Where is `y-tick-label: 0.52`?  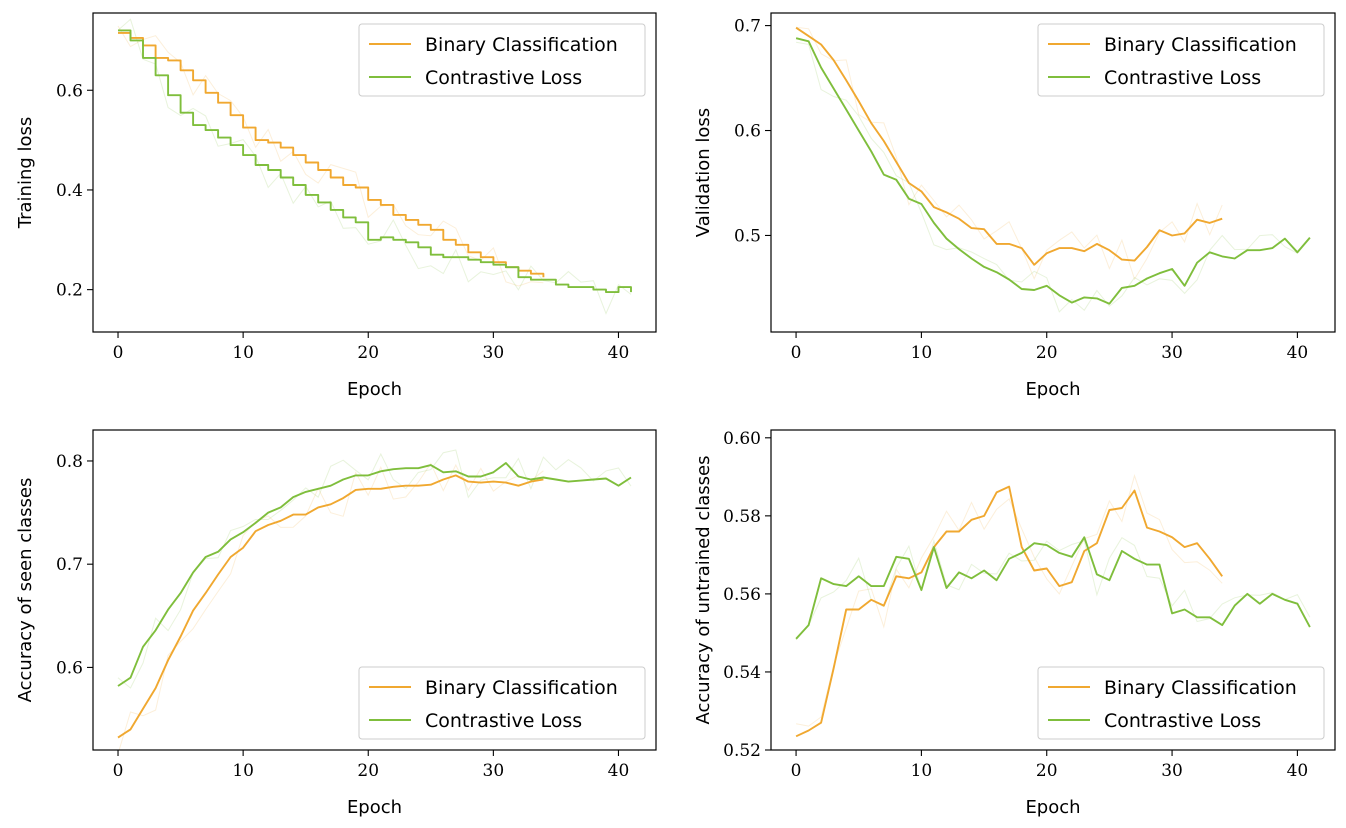
y-tick-label: 0.52 is located at coordinates (742, 751).